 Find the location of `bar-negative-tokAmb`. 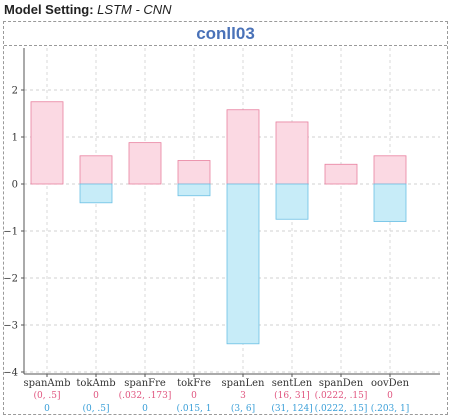

bar-negative-tokAmb is located at coordinates (96, 193).